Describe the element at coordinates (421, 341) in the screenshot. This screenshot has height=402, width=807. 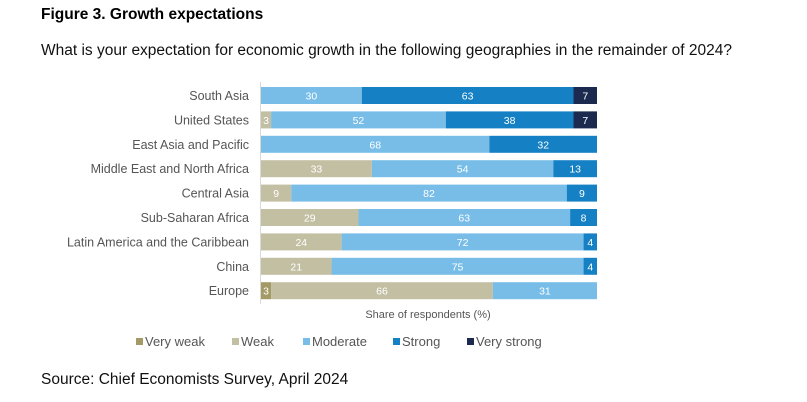
I see `legend-label: Strong` at that location.